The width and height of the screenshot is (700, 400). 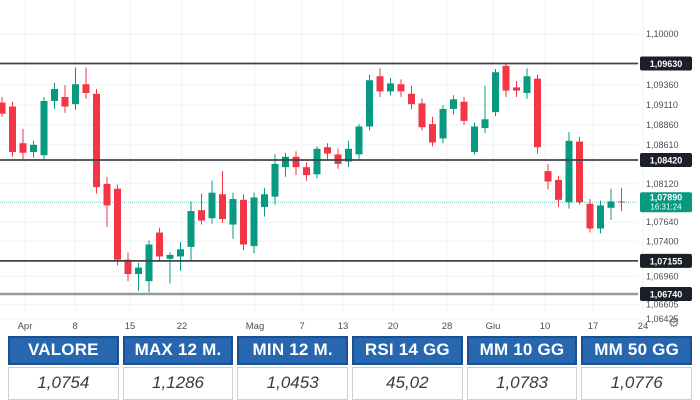 I want to click on y-axis-label: 1,08860, so click(x=662, y=125).